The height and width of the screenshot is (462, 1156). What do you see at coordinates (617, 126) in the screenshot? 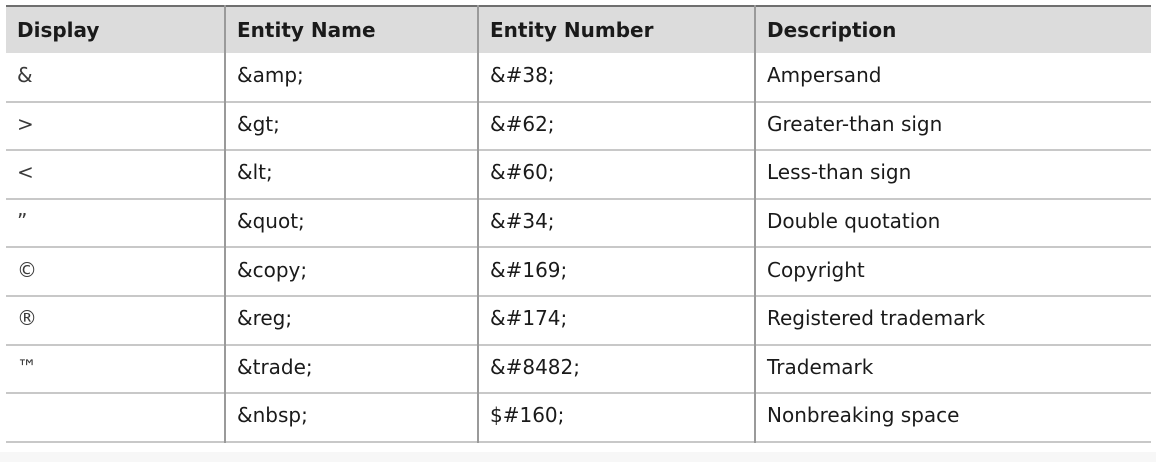
I see `cell-entity-number: &#62;` at bounding box center [617, 126].